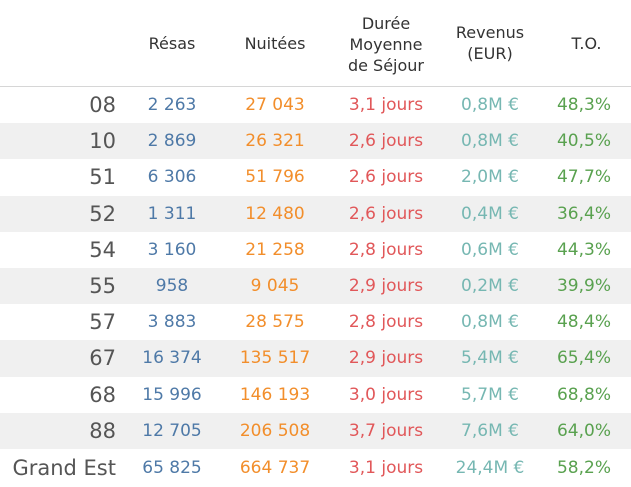  I want to click on header-line: Revenus, so click(490, 32).